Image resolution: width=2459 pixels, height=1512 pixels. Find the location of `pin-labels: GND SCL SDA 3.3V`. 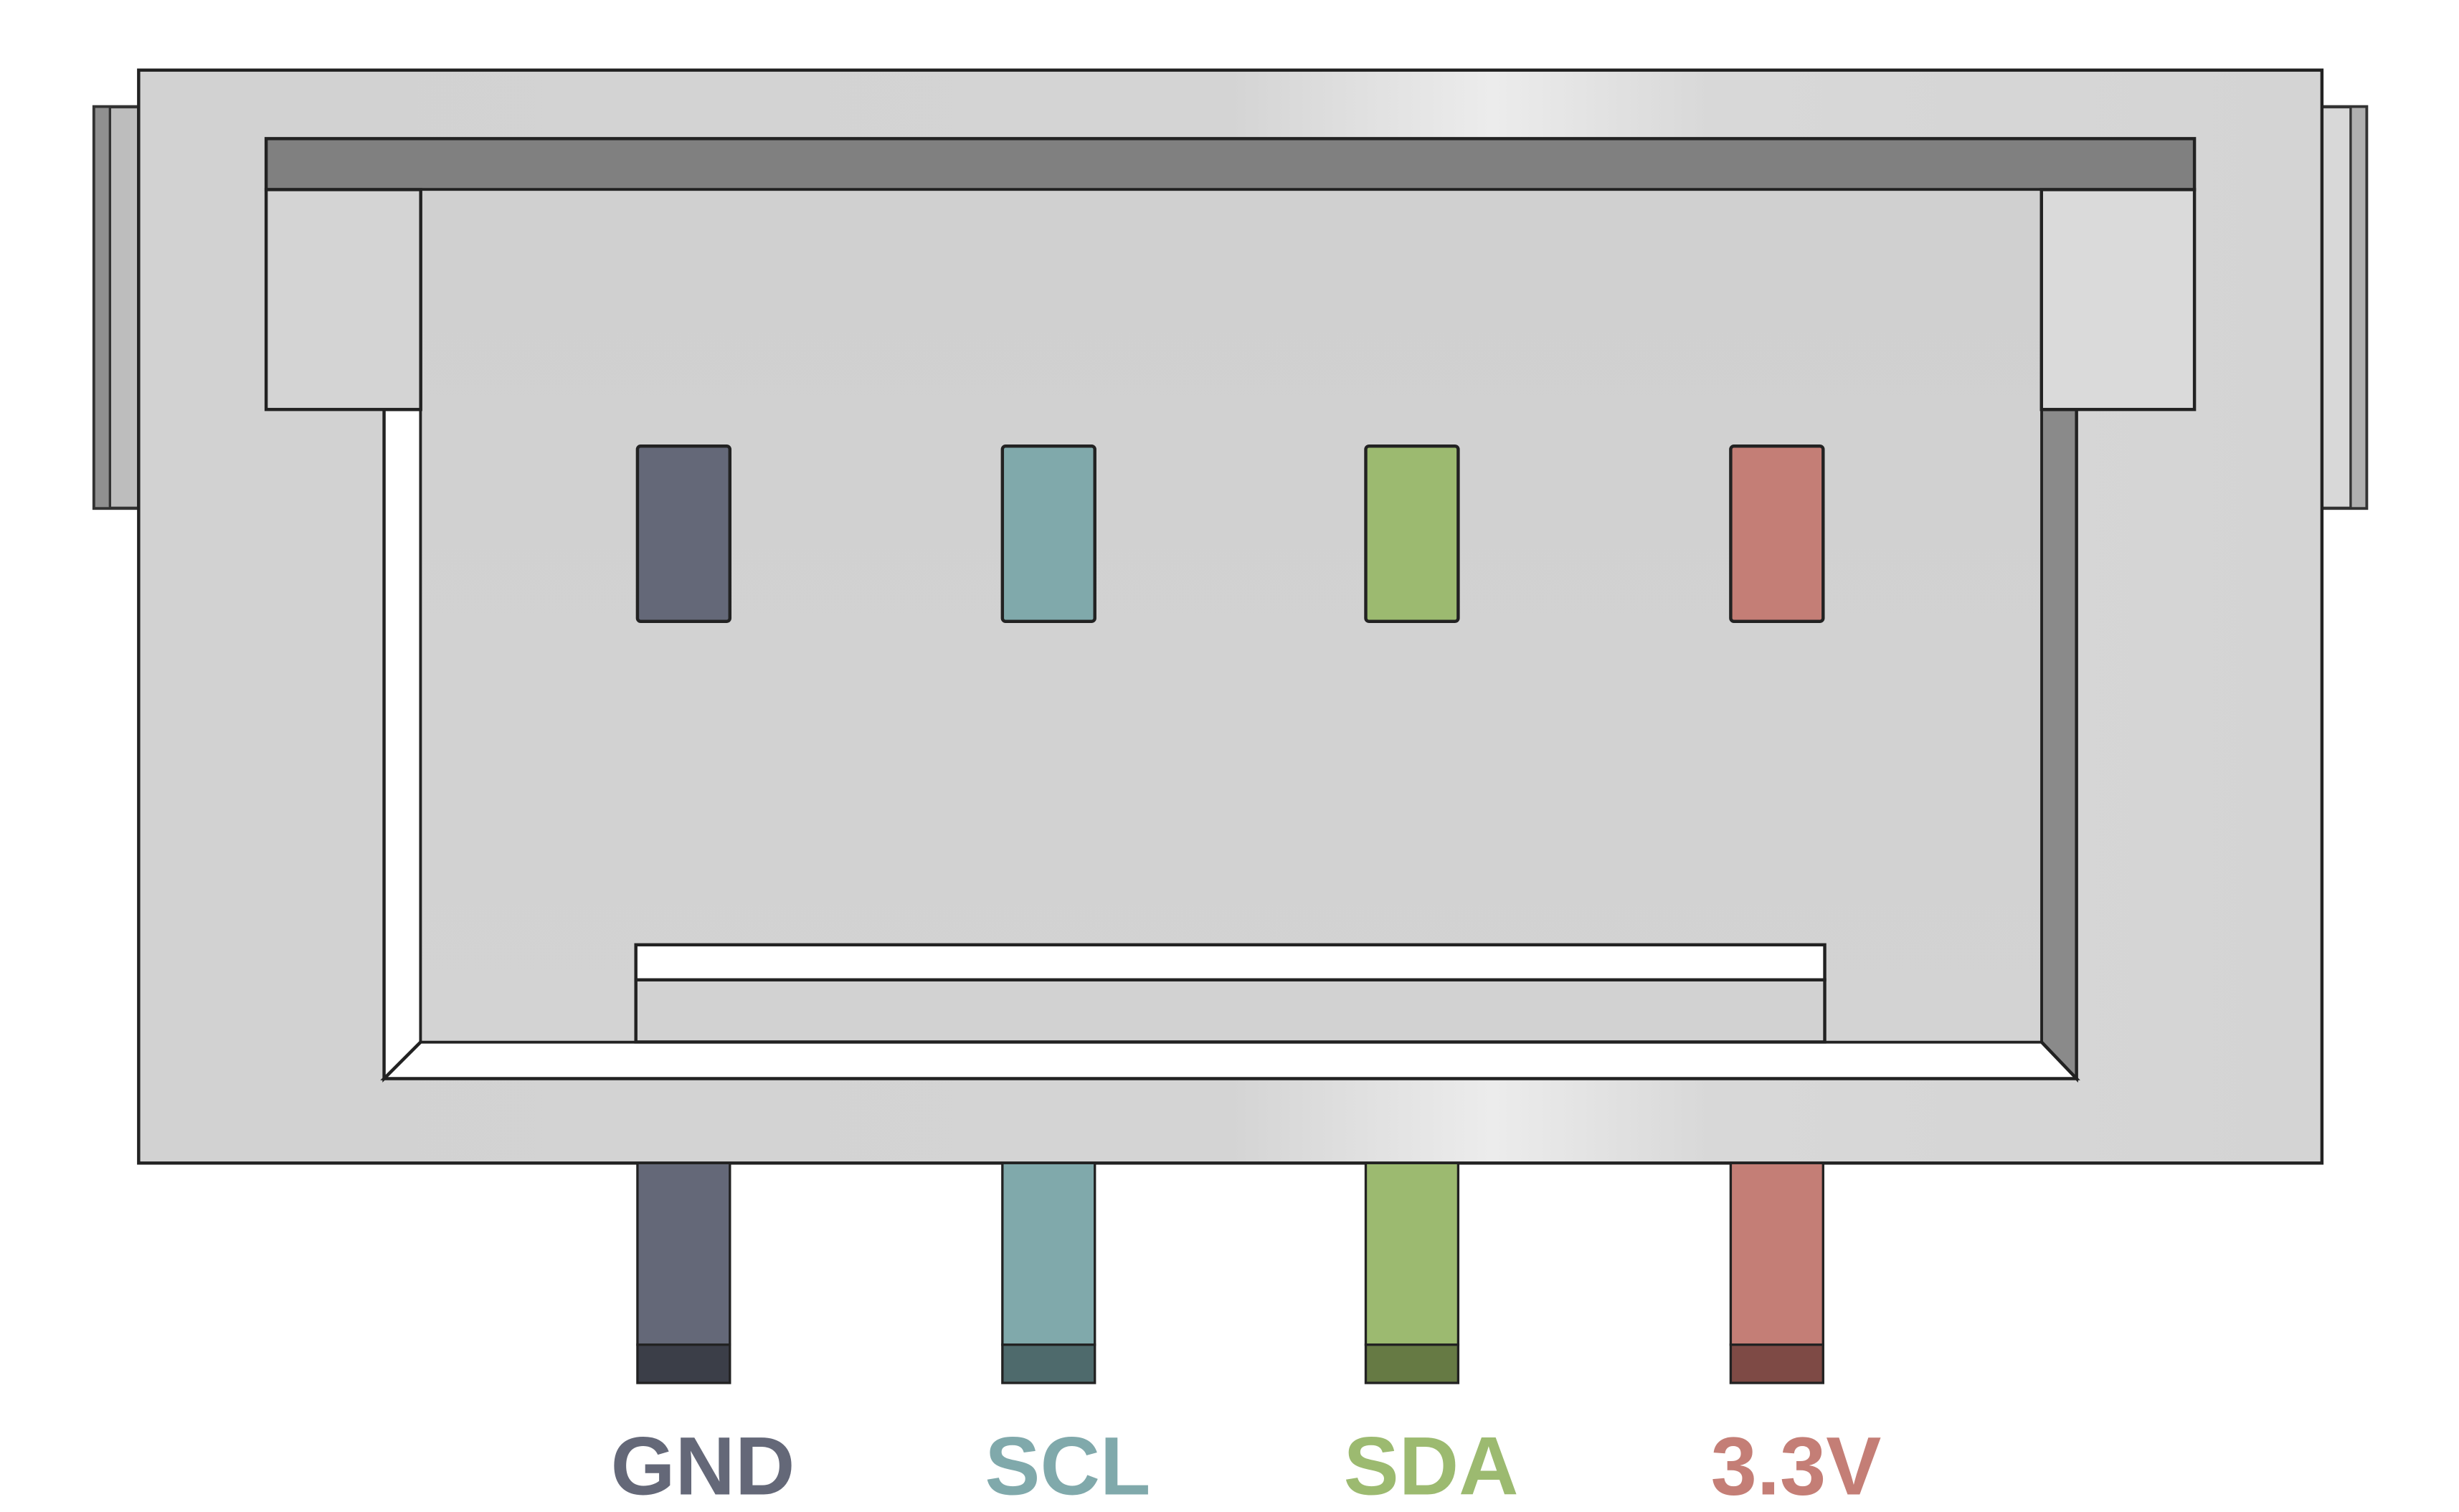

pin-labels: GND SCL SDA 3.3V is located at coordinates (1247, 1466).